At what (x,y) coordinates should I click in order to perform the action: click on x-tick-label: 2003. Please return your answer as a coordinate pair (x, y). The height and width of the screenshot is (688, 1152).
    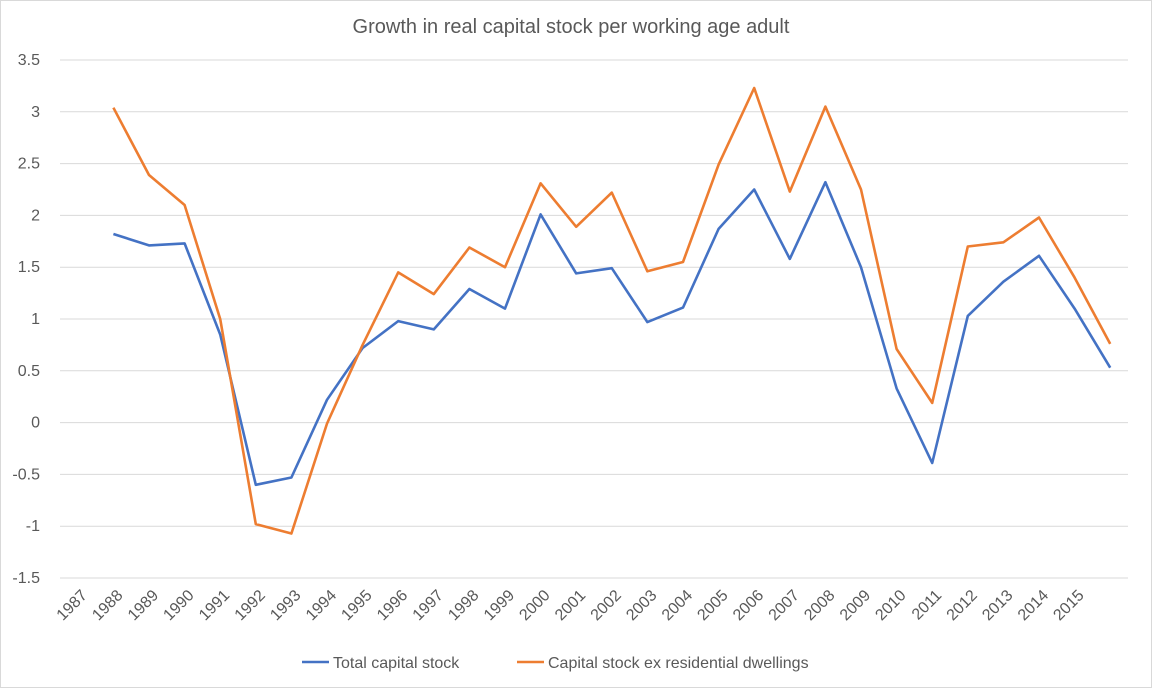
    Looking at the image, I should click on (641, 605).